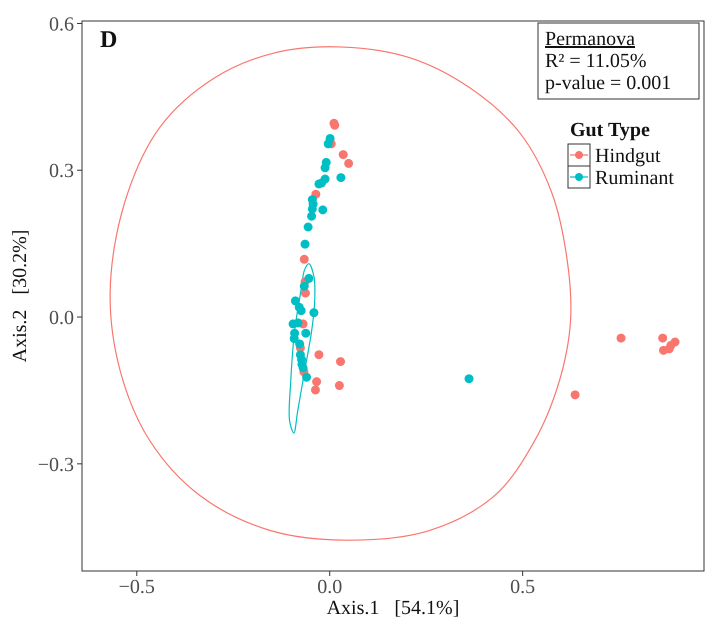 The image size is (706, 620). I want to click on annotation: Permanova, so click(590, 39).